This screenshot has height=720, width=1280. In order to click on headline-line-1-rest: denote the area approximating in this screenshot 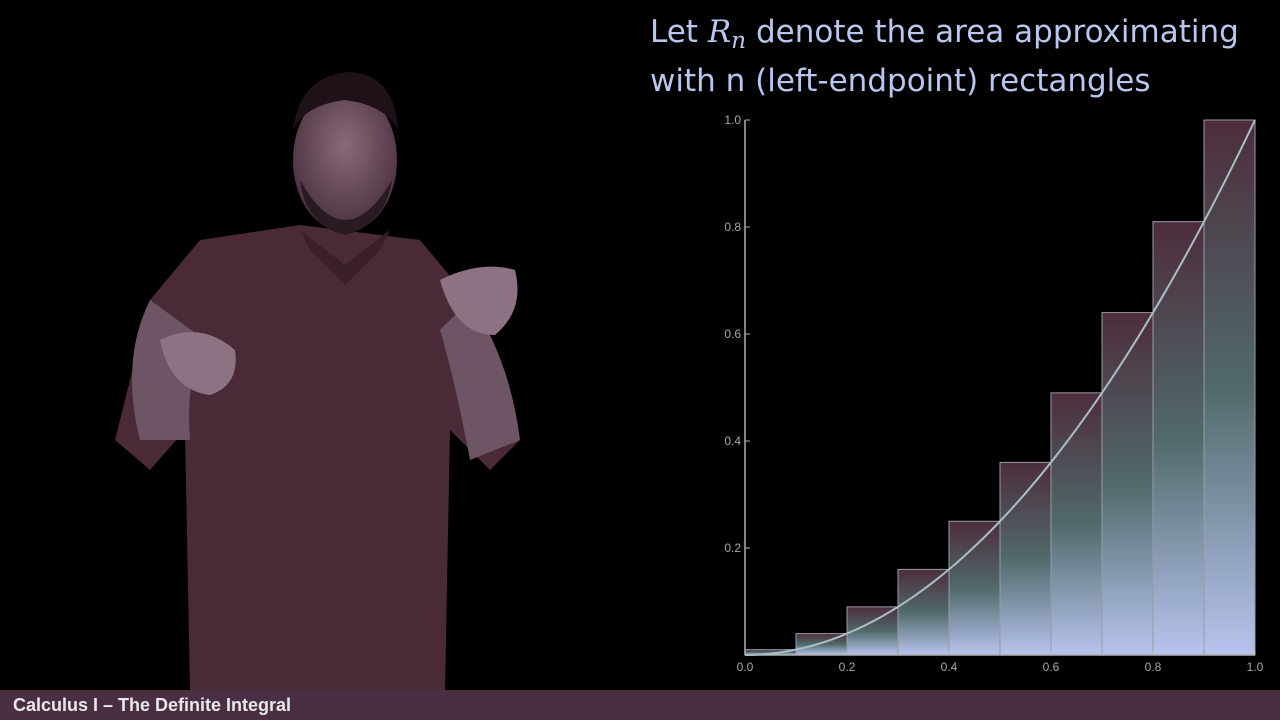, I will do `click(992, 32)`.